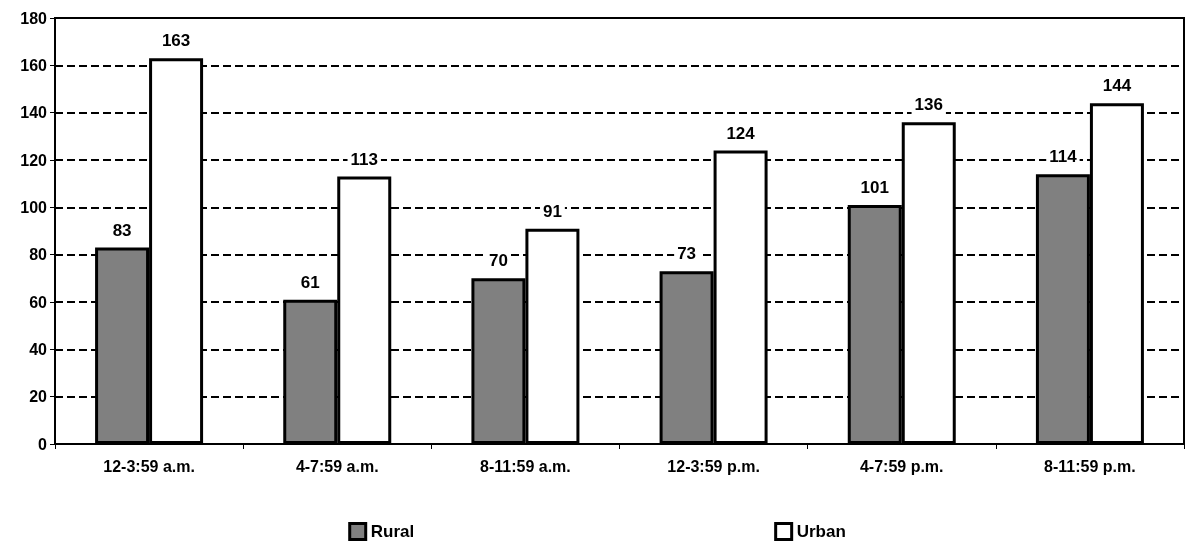  Describe the element at coordinates (38, 349) in the screenshot. I see `y-tick-label: 40` at that location.